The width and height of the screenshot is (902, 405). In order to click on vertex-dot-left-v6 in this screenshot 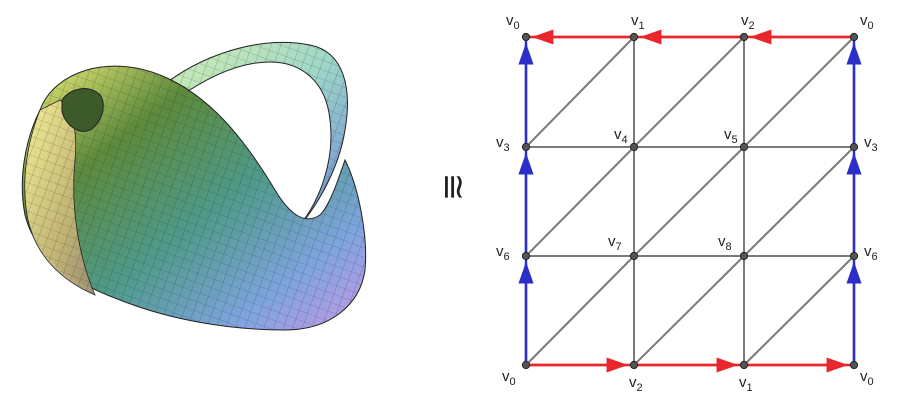, I will do `click(526, 256)`.